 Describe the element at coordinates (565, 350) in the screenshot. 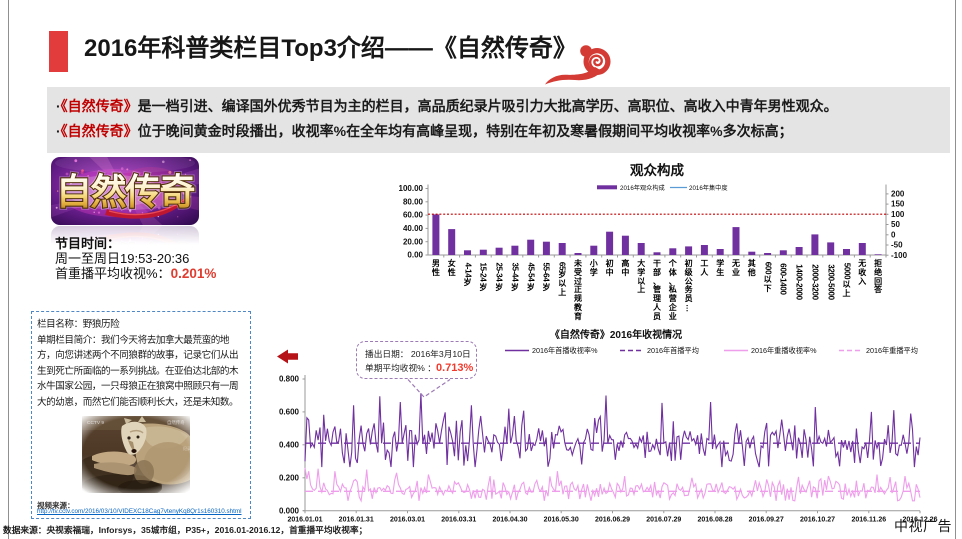

I see `svg-text: 2016年首播收视率%` at that location.